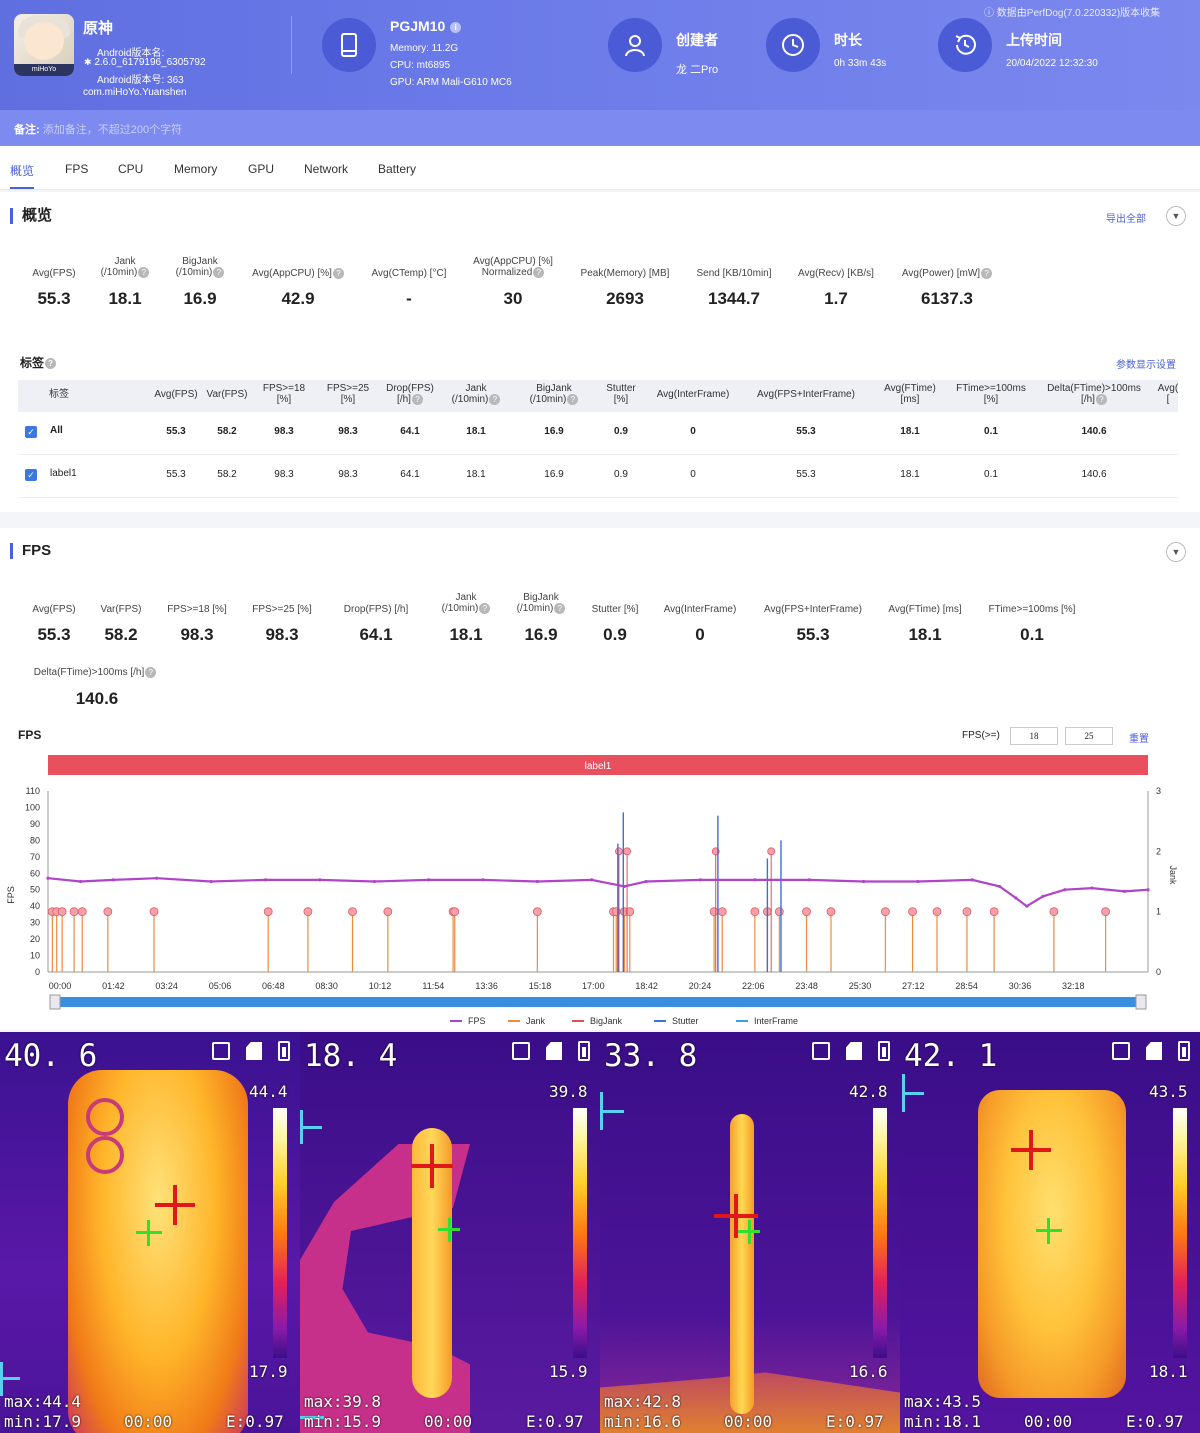  I want to click on battery-icon, so click(884, 1051).